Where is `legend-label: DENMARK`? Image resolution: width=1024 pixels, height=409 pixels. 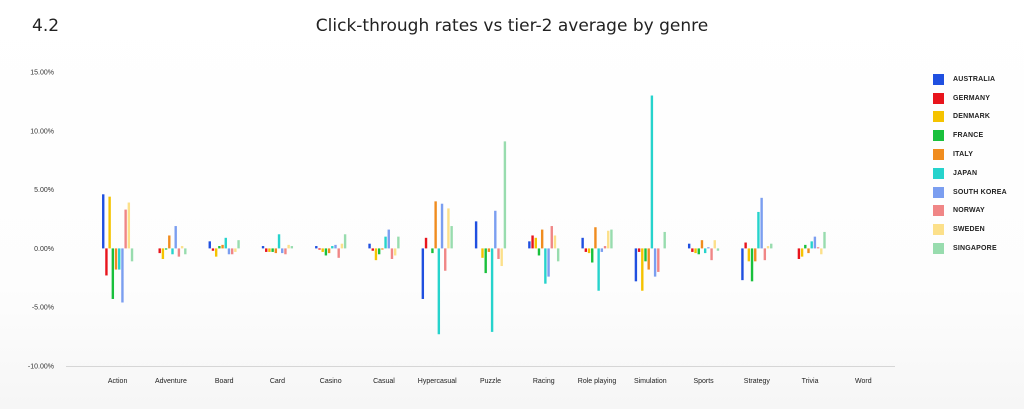 legend-label: DENMARK is located at coordinates (972, 117).